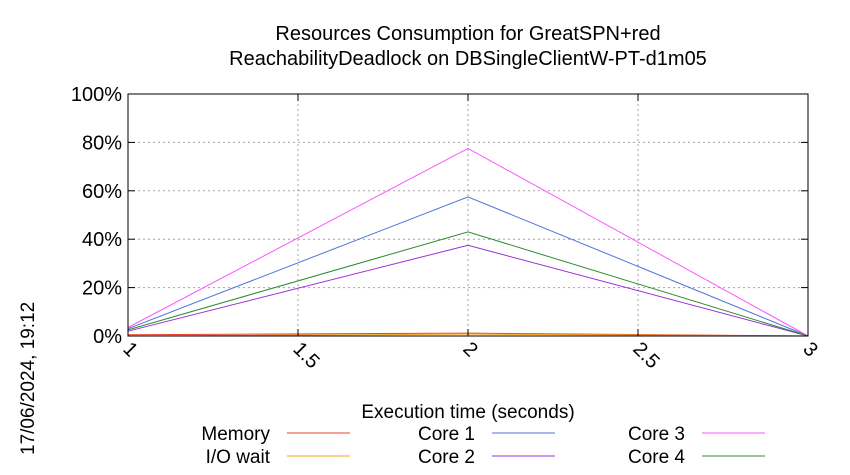 The image size is (850, 475). Describe the element at coordinates (446, 434) in the screenshot. I see `legend-label-core-1: Core 1` at that location.